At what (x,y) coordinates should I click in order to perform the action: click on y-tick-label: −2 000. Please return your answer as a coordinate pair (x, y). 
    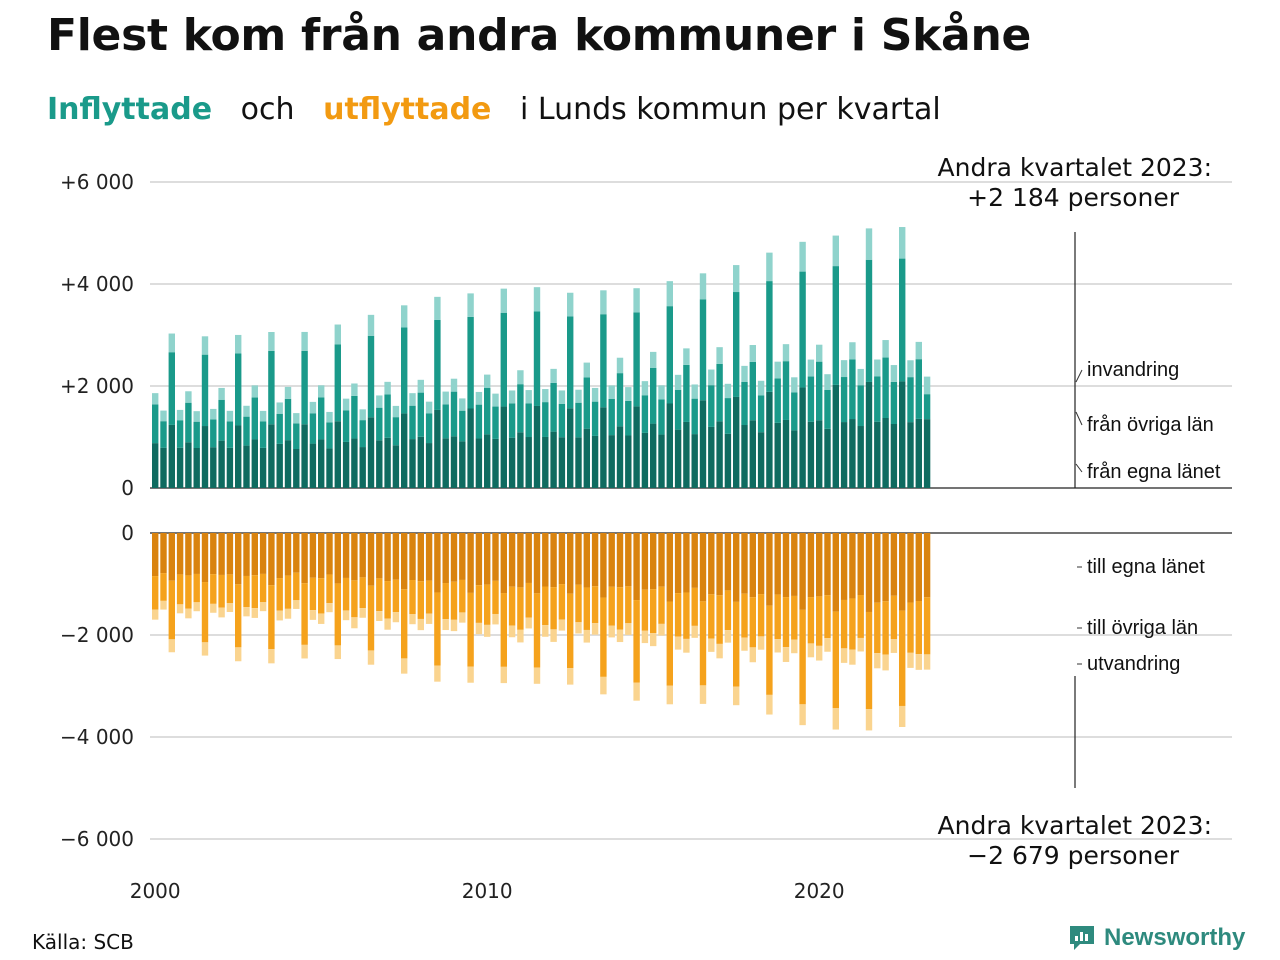
    Looking at the image, I should click on (97, 635).